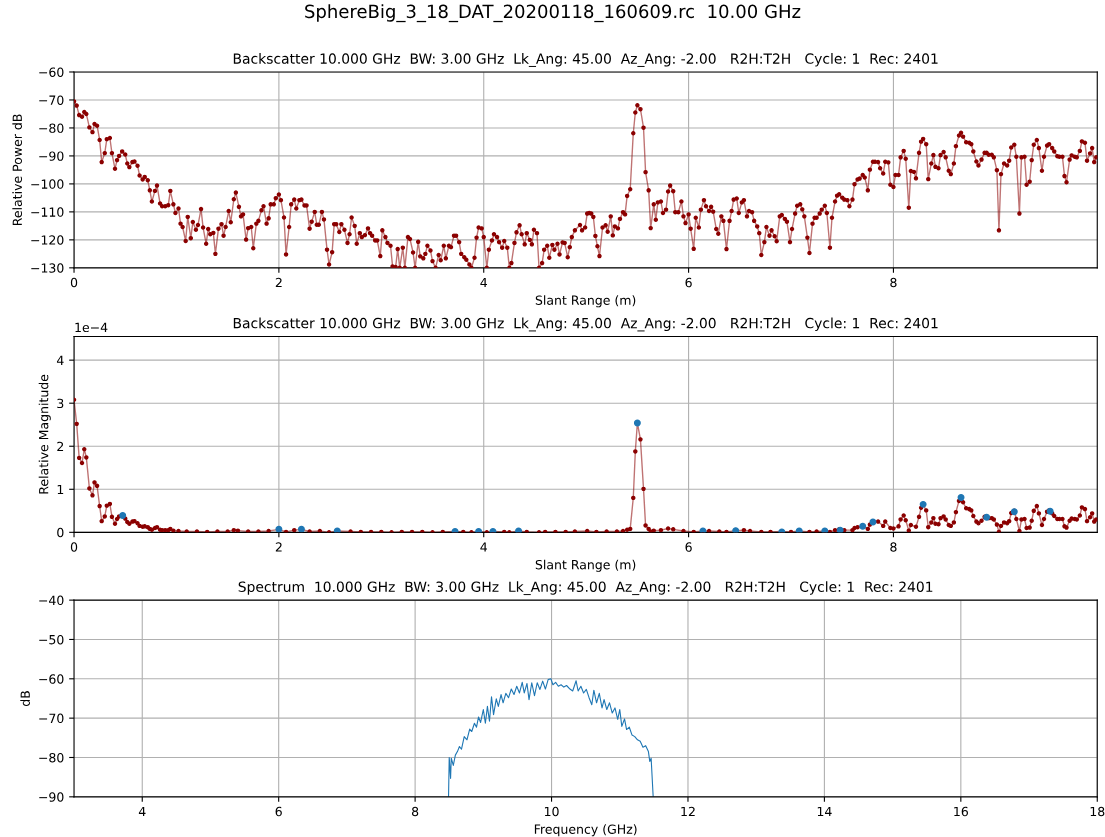 The height and width of the screenshot is (837, 1105). Describe the element at coordinates (17, 170) in the screenshot. I see `y-axis-title: Relative Power dB` at that location.